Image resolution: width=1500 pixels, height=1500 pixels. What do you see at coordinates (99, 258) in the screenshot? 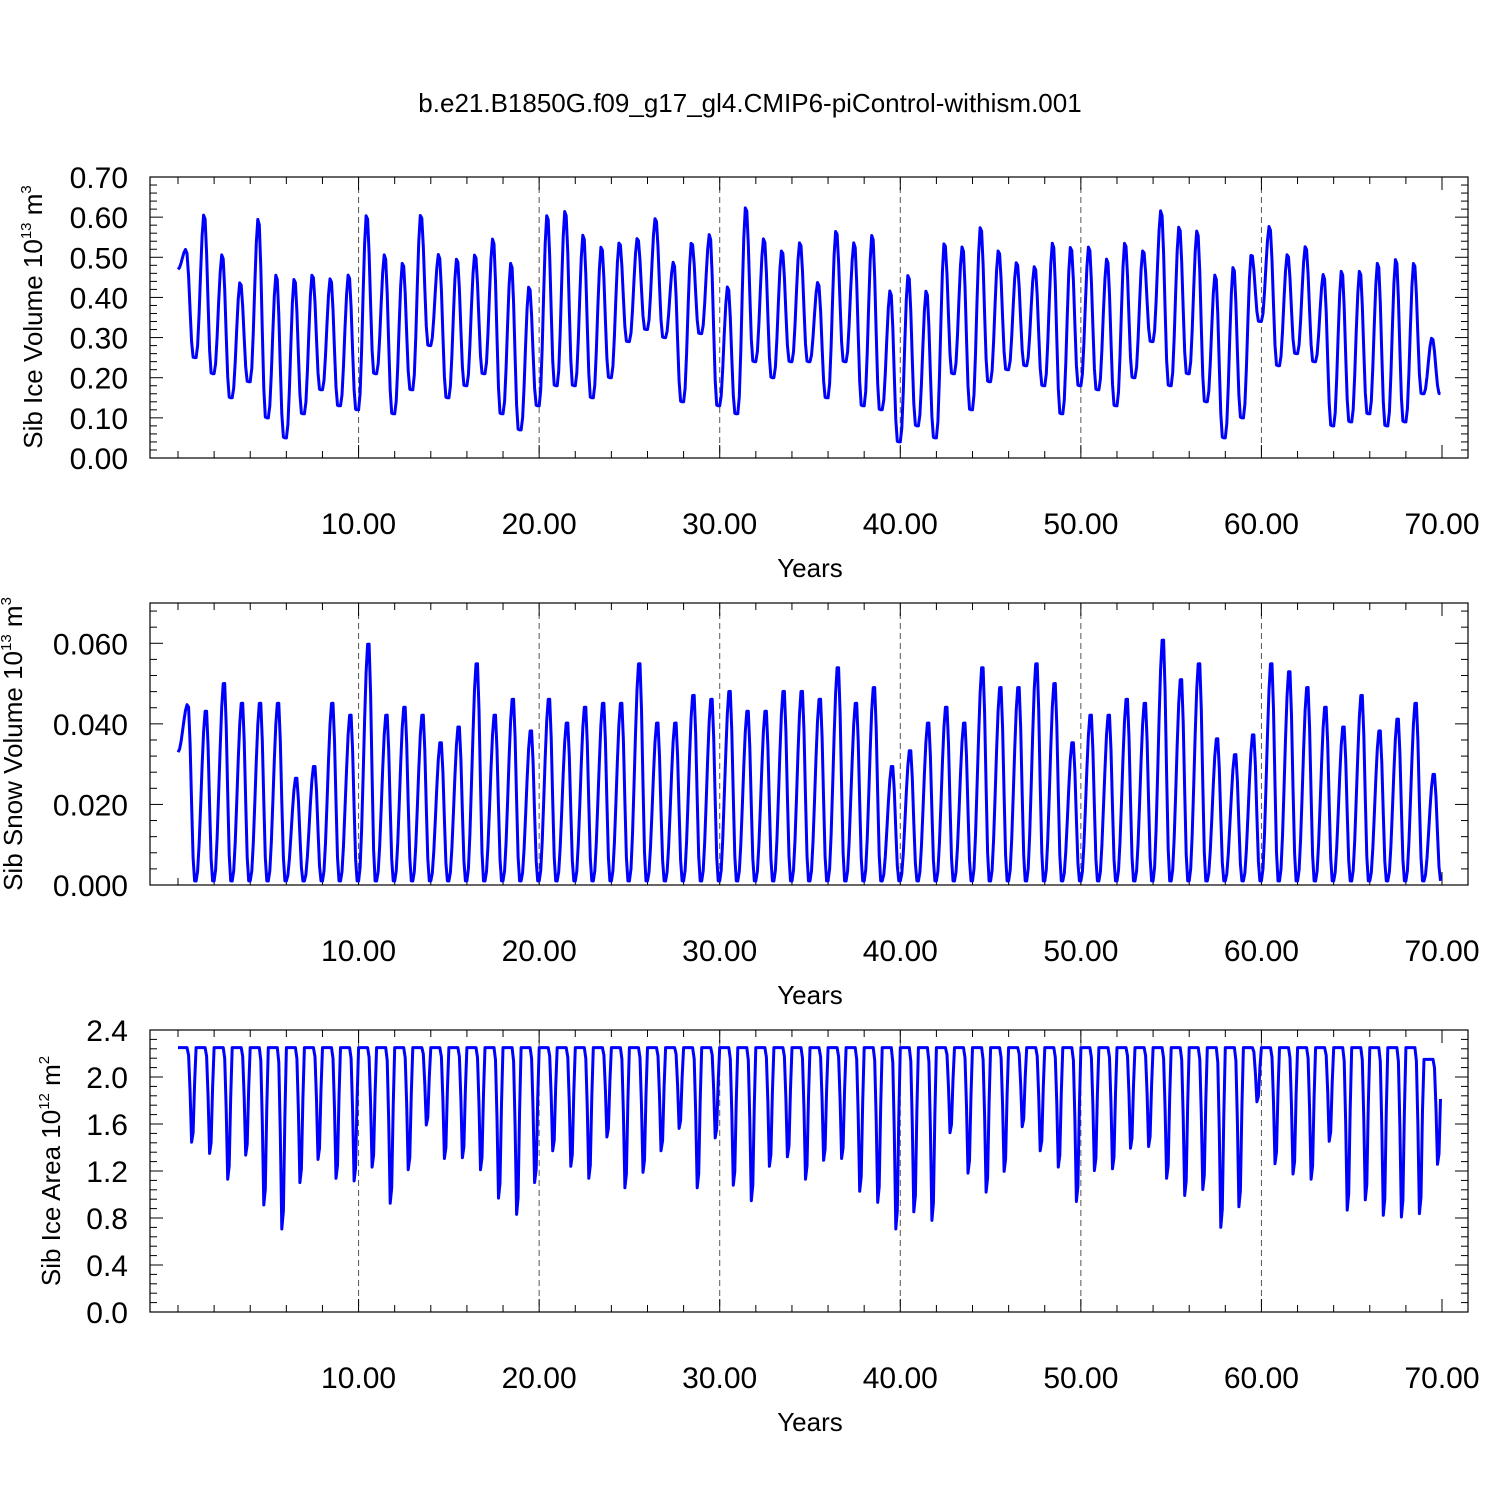
I see `y-tick-label: 0.50` at bounding box center [99, 258].